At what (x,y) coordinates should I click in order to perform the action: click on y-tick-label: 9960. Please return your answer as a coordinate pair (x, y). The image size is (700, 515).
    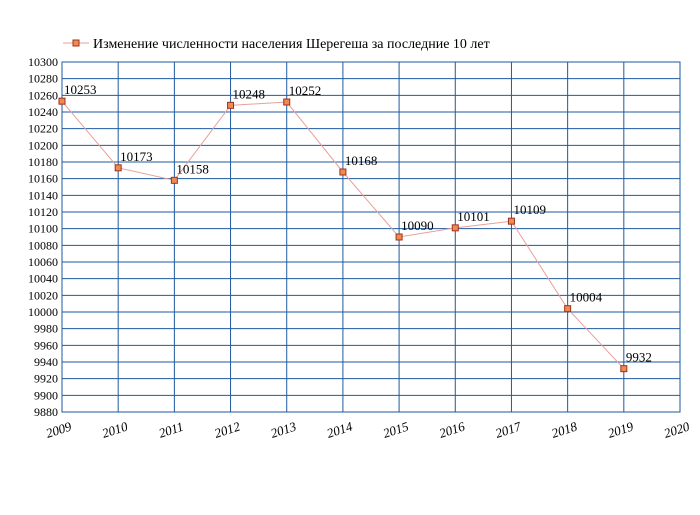
    Looking at the image, I should click on (46, 345).